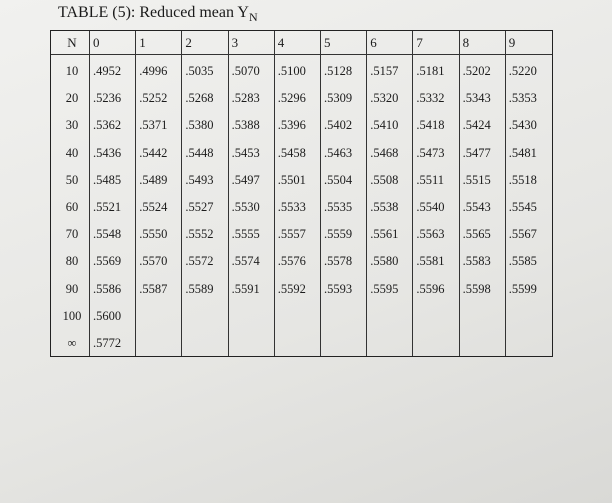  I want to click on table-cell: .5580, so click(384, 261).